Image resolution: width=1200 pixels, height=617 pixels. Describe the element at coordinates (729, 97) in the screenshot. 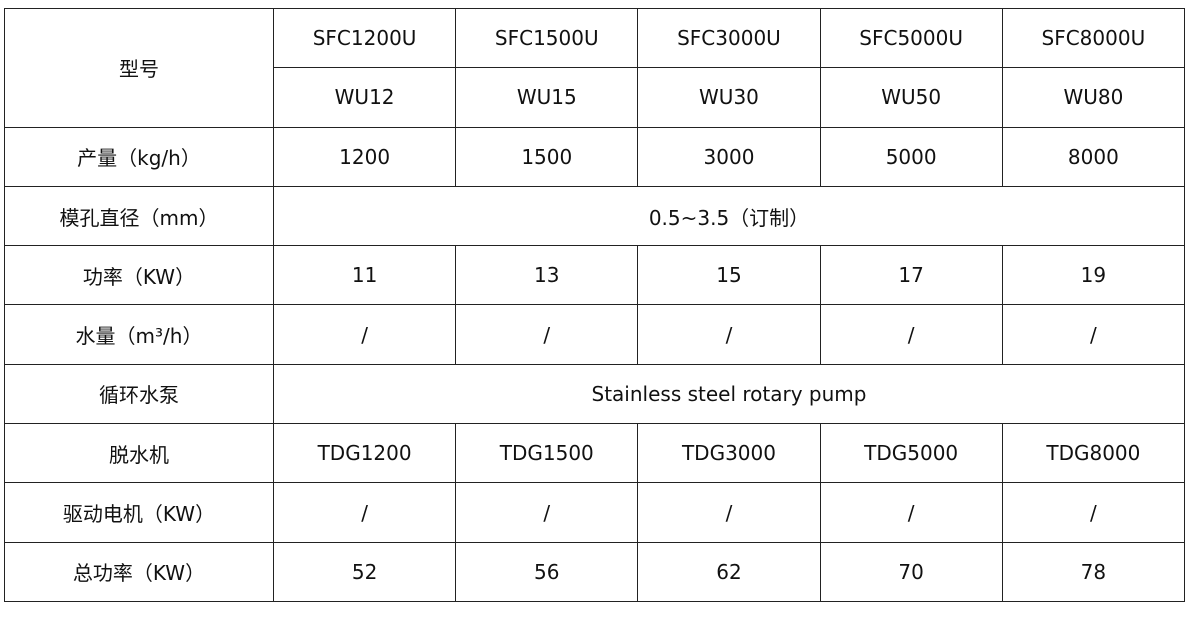

I see `code-cell: WU30` at that location.